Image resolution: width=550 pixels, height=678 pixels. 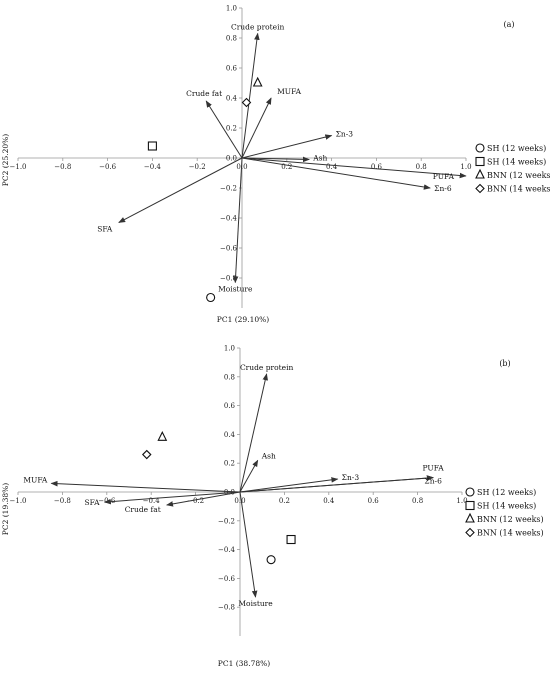 I want to click on sample-point-bnn-12-weeks, so click(x=257, y=81).